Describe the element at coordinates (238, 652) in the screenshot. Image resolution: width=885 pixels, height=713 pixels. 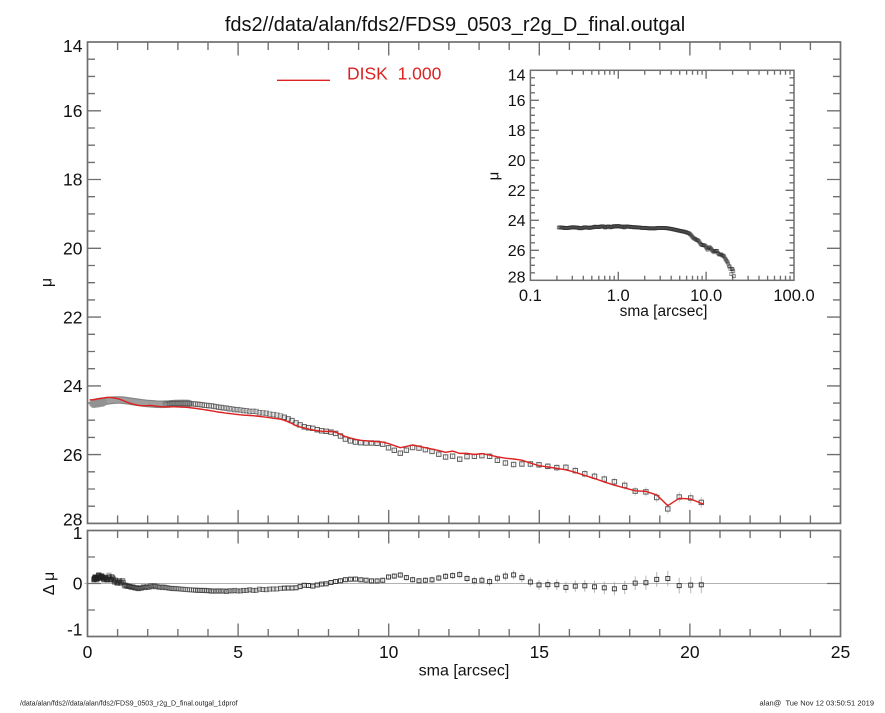
I see `svg-text: 5` at that location.